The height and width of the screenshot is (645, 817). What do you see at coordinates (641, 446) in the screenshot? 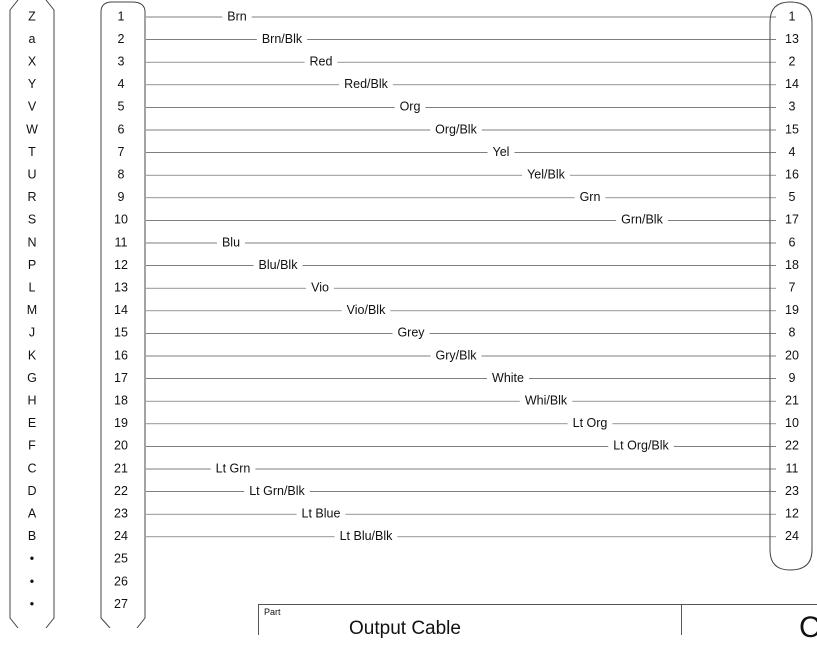
I see `wire-label: Lt Org/Blk` at bounding box center [641, 446].